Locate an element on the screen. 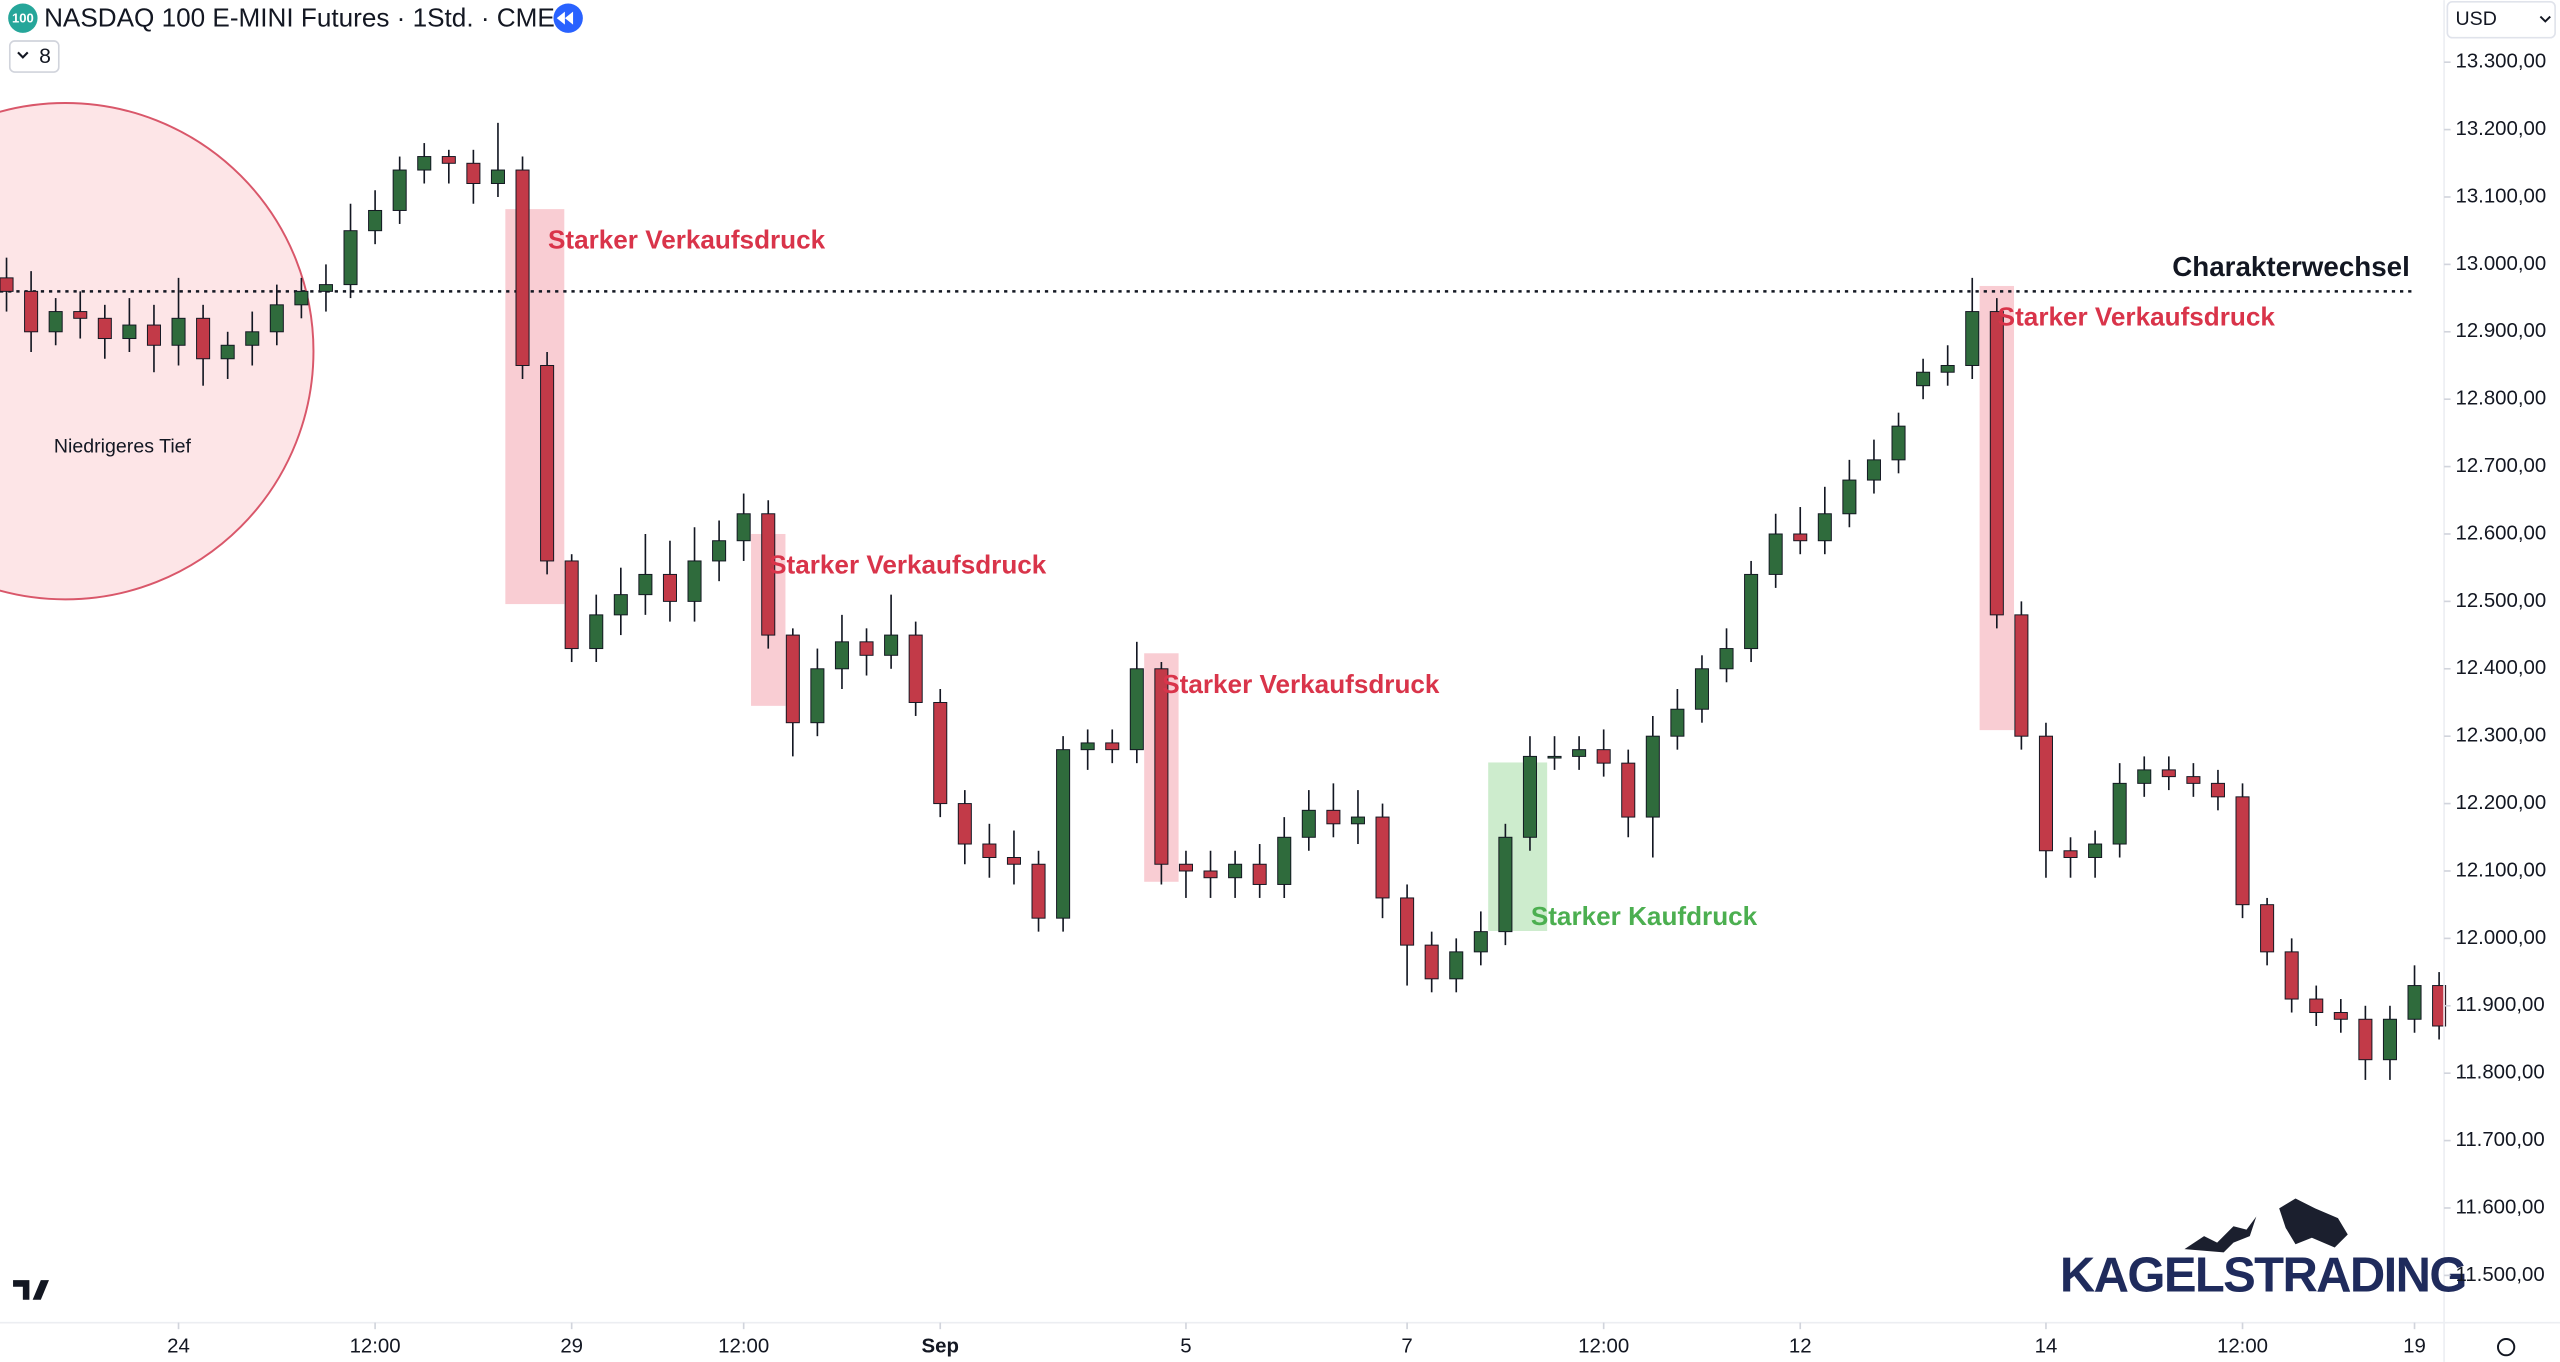 The width and height of the screenshot is (2560, 1362). chevron is located at coordinates (23, 55).